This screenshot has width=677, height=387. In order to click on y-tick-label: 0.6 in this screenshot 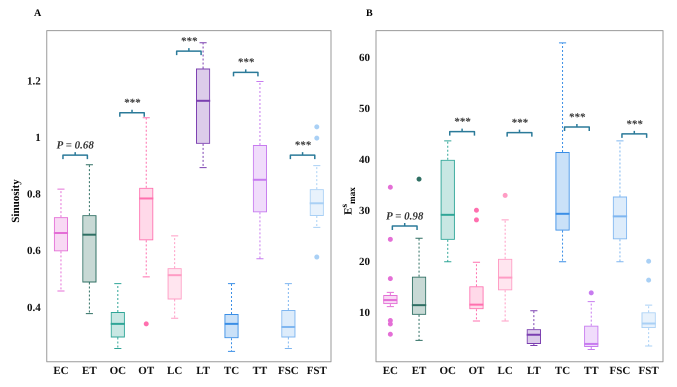, I will do `click(34, 251)`.